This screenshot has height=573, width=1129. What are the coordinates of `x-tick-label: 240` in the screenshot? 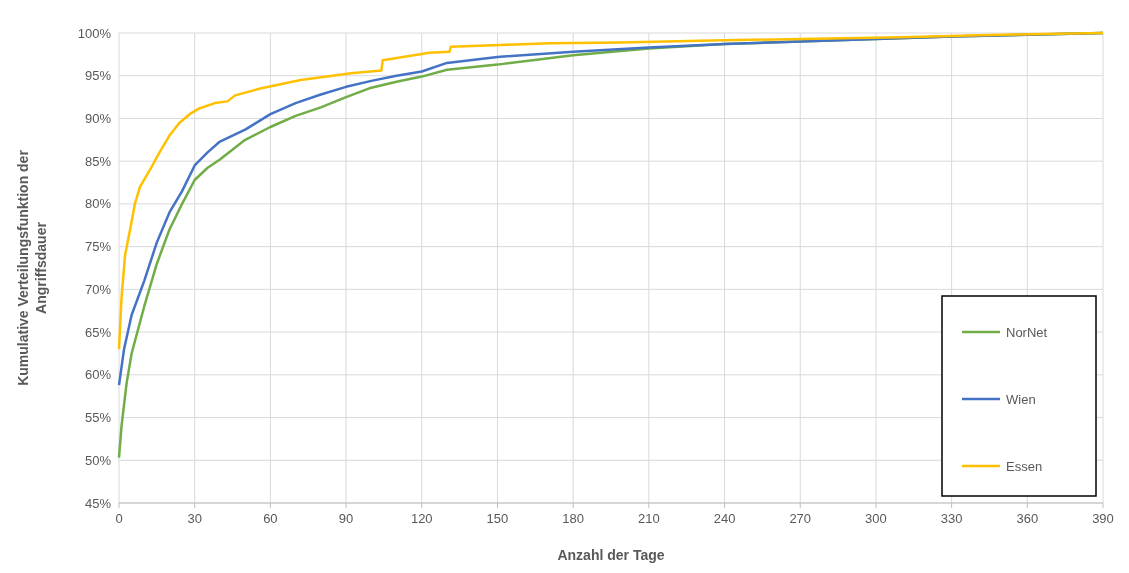 It's located at (724, 518).